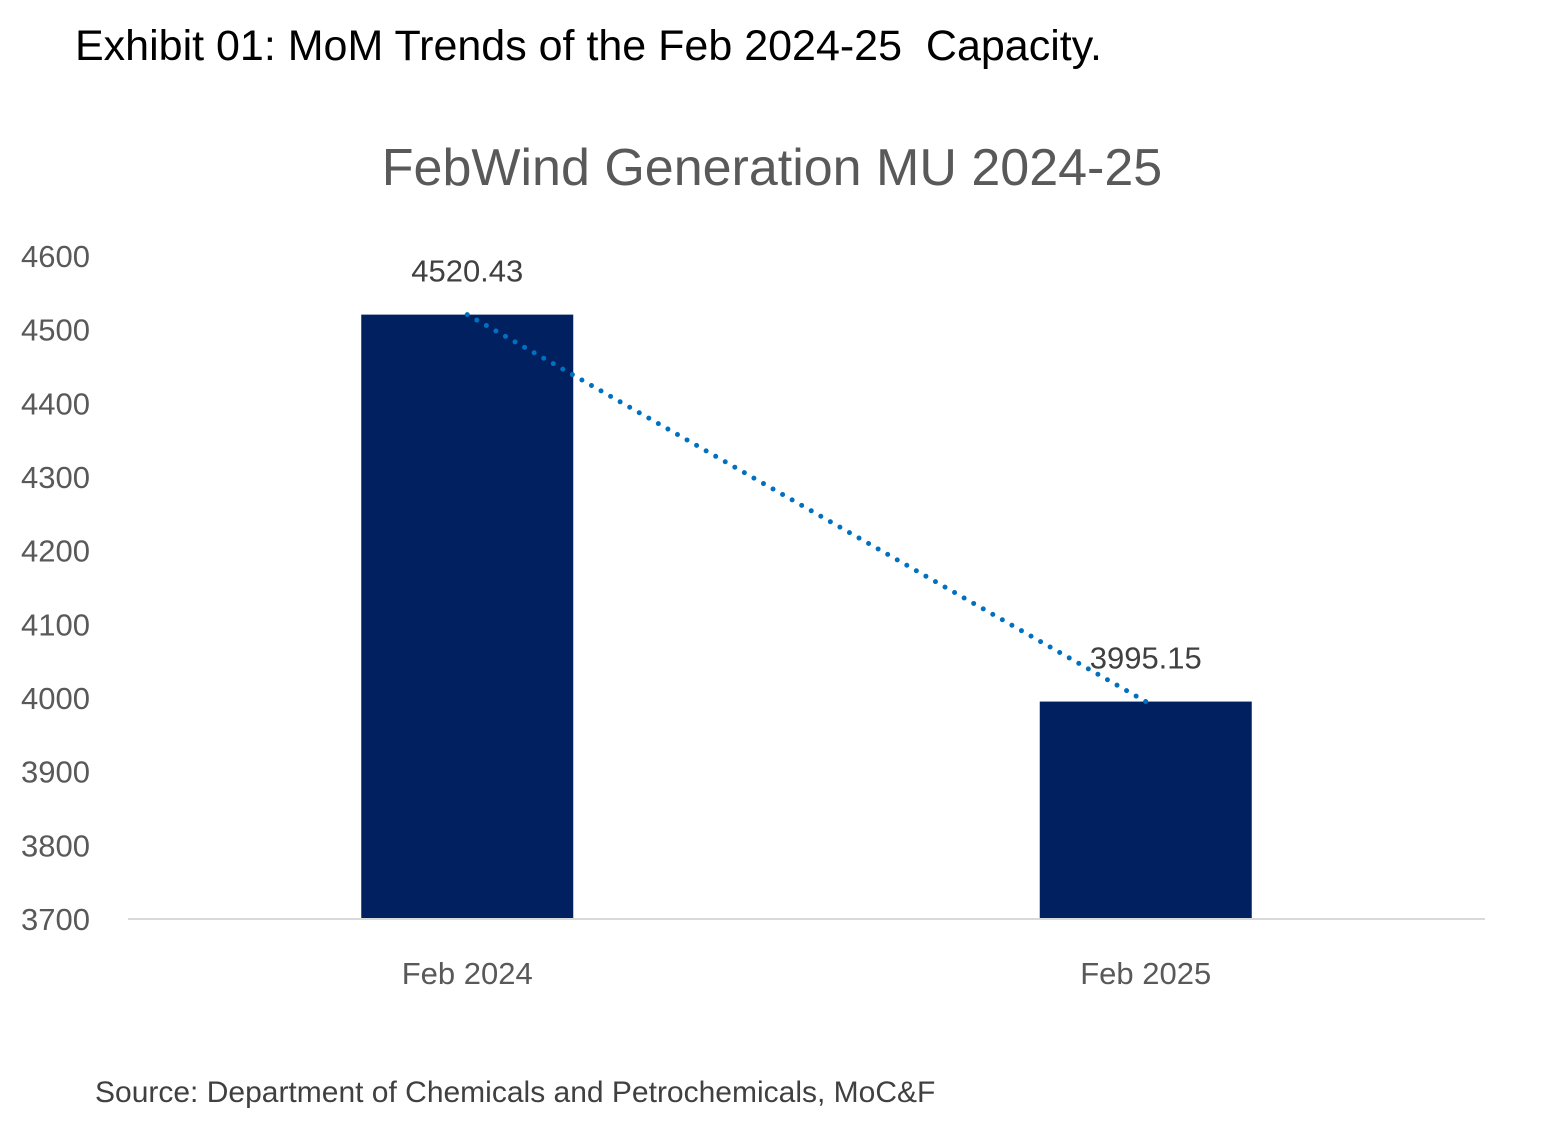  What do you see at coordinates (55, 256) in the screenshot?
I see `y-tick-label: 4600` at bounding box center [55, 256].